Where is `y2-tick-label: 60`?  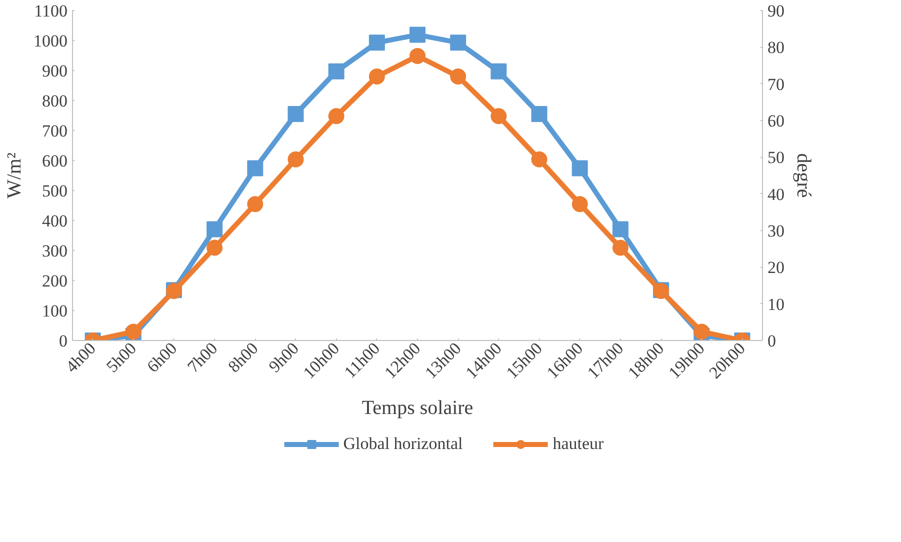 y2-tick-label: 60 is located at coordinates (776, 121).